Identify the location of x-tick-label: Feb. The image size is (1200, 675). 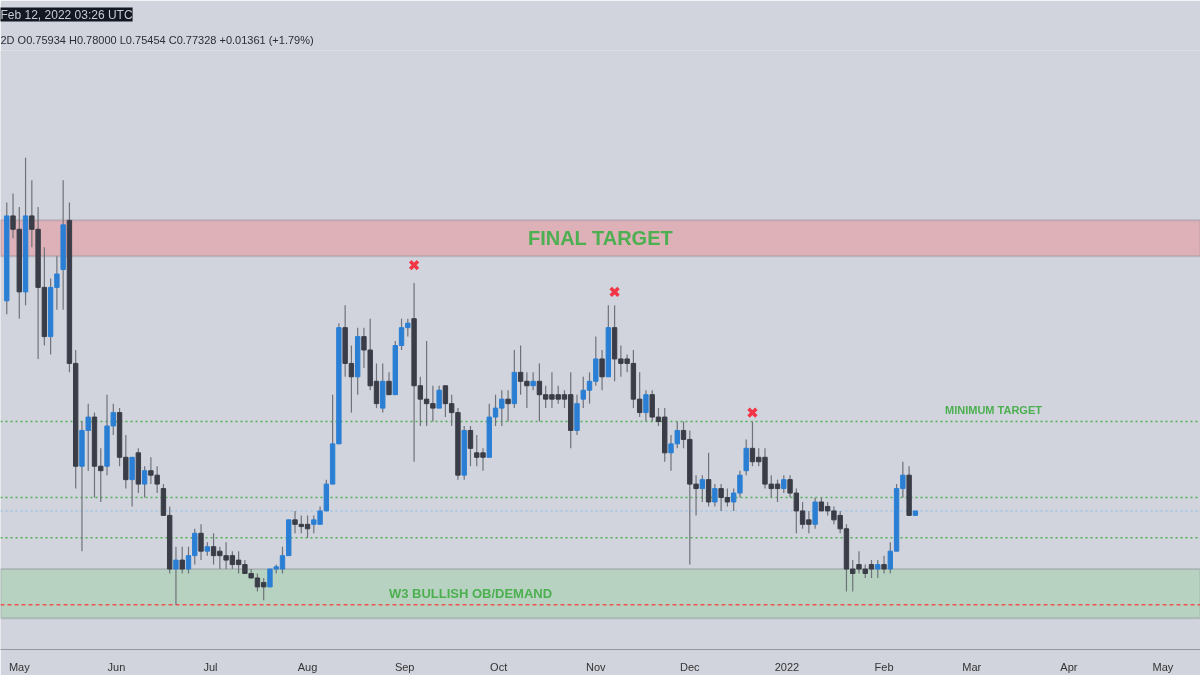
(884, 666).